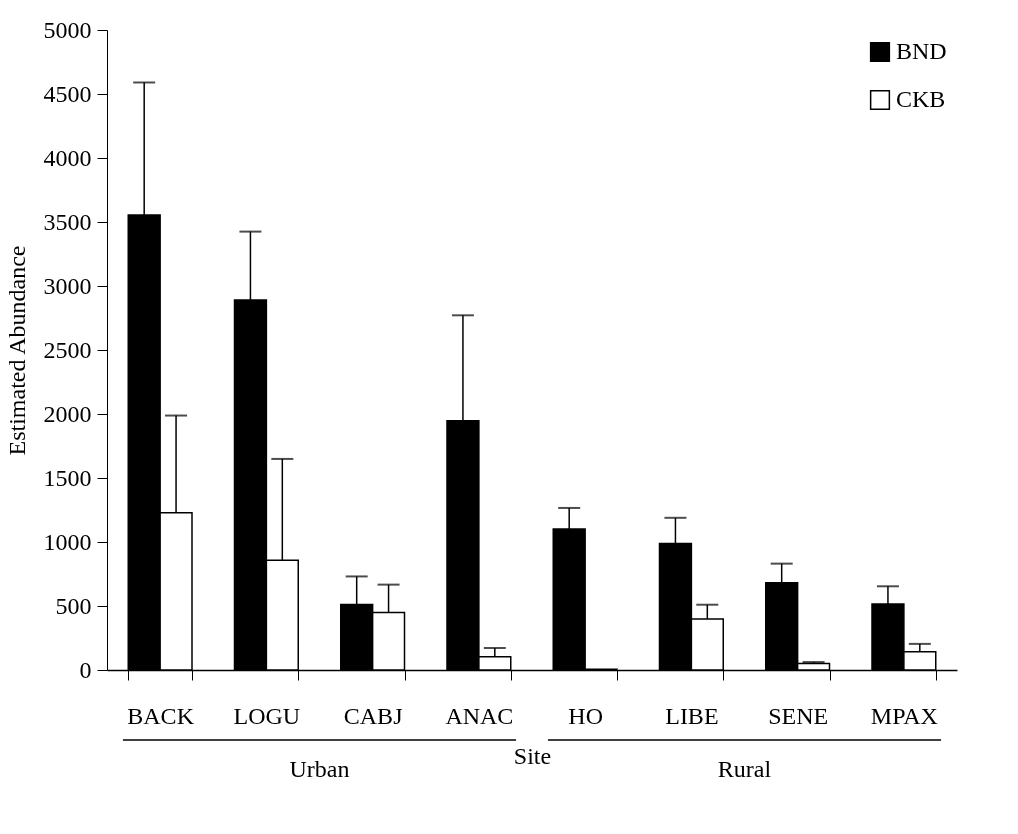 This screenshot has width=1018, height=834. Describe the element at coordinates (67, 157) in the screenshot. I see `y-tick-label: 4000` at that location.